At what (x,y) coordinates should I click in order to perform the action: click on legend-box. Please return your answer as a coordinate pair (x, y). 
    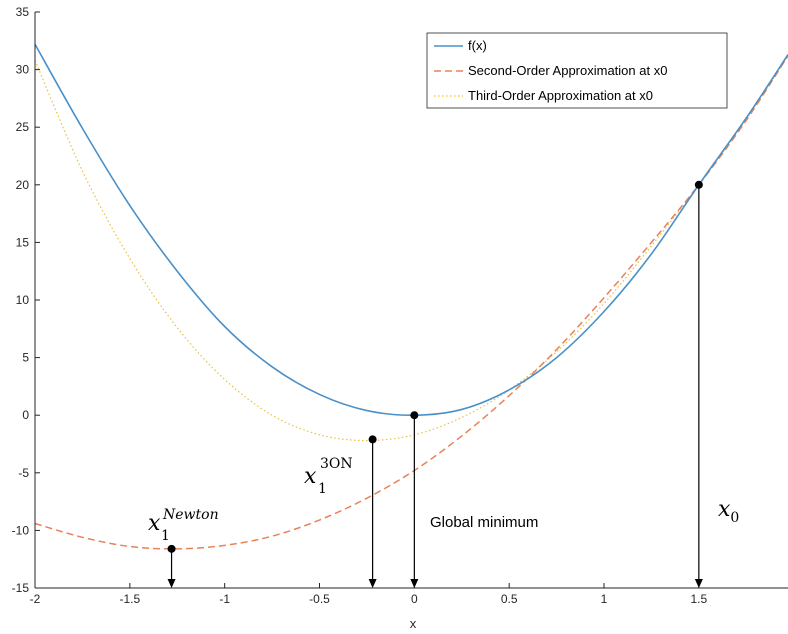
    Looking at the image, I should click on (577, 70).